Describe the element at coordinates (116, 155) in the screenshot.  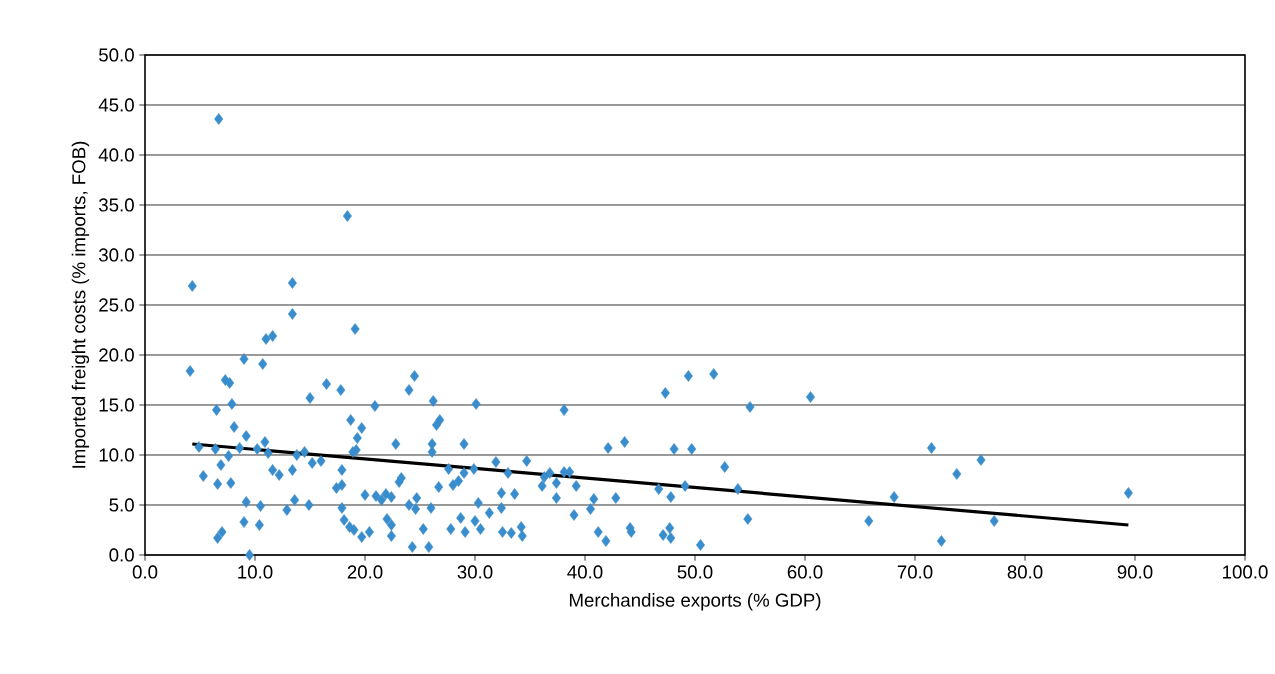
I see `y-tick-label: 40.0` at that location.